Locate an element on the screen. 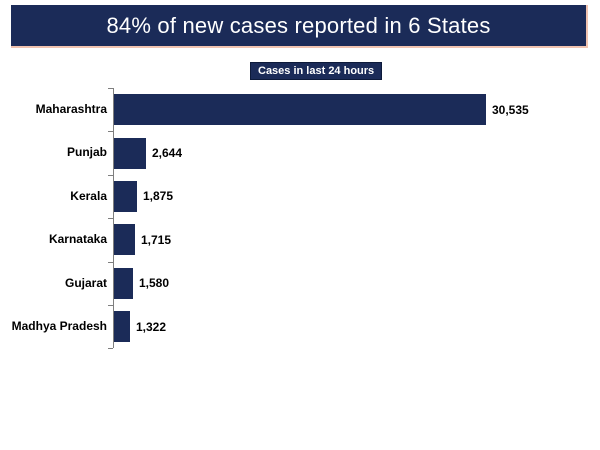 This screenshot has height=450, width=600. bar-row: Madhya Pradesh 1,322 is located at coordinates (300, 326).